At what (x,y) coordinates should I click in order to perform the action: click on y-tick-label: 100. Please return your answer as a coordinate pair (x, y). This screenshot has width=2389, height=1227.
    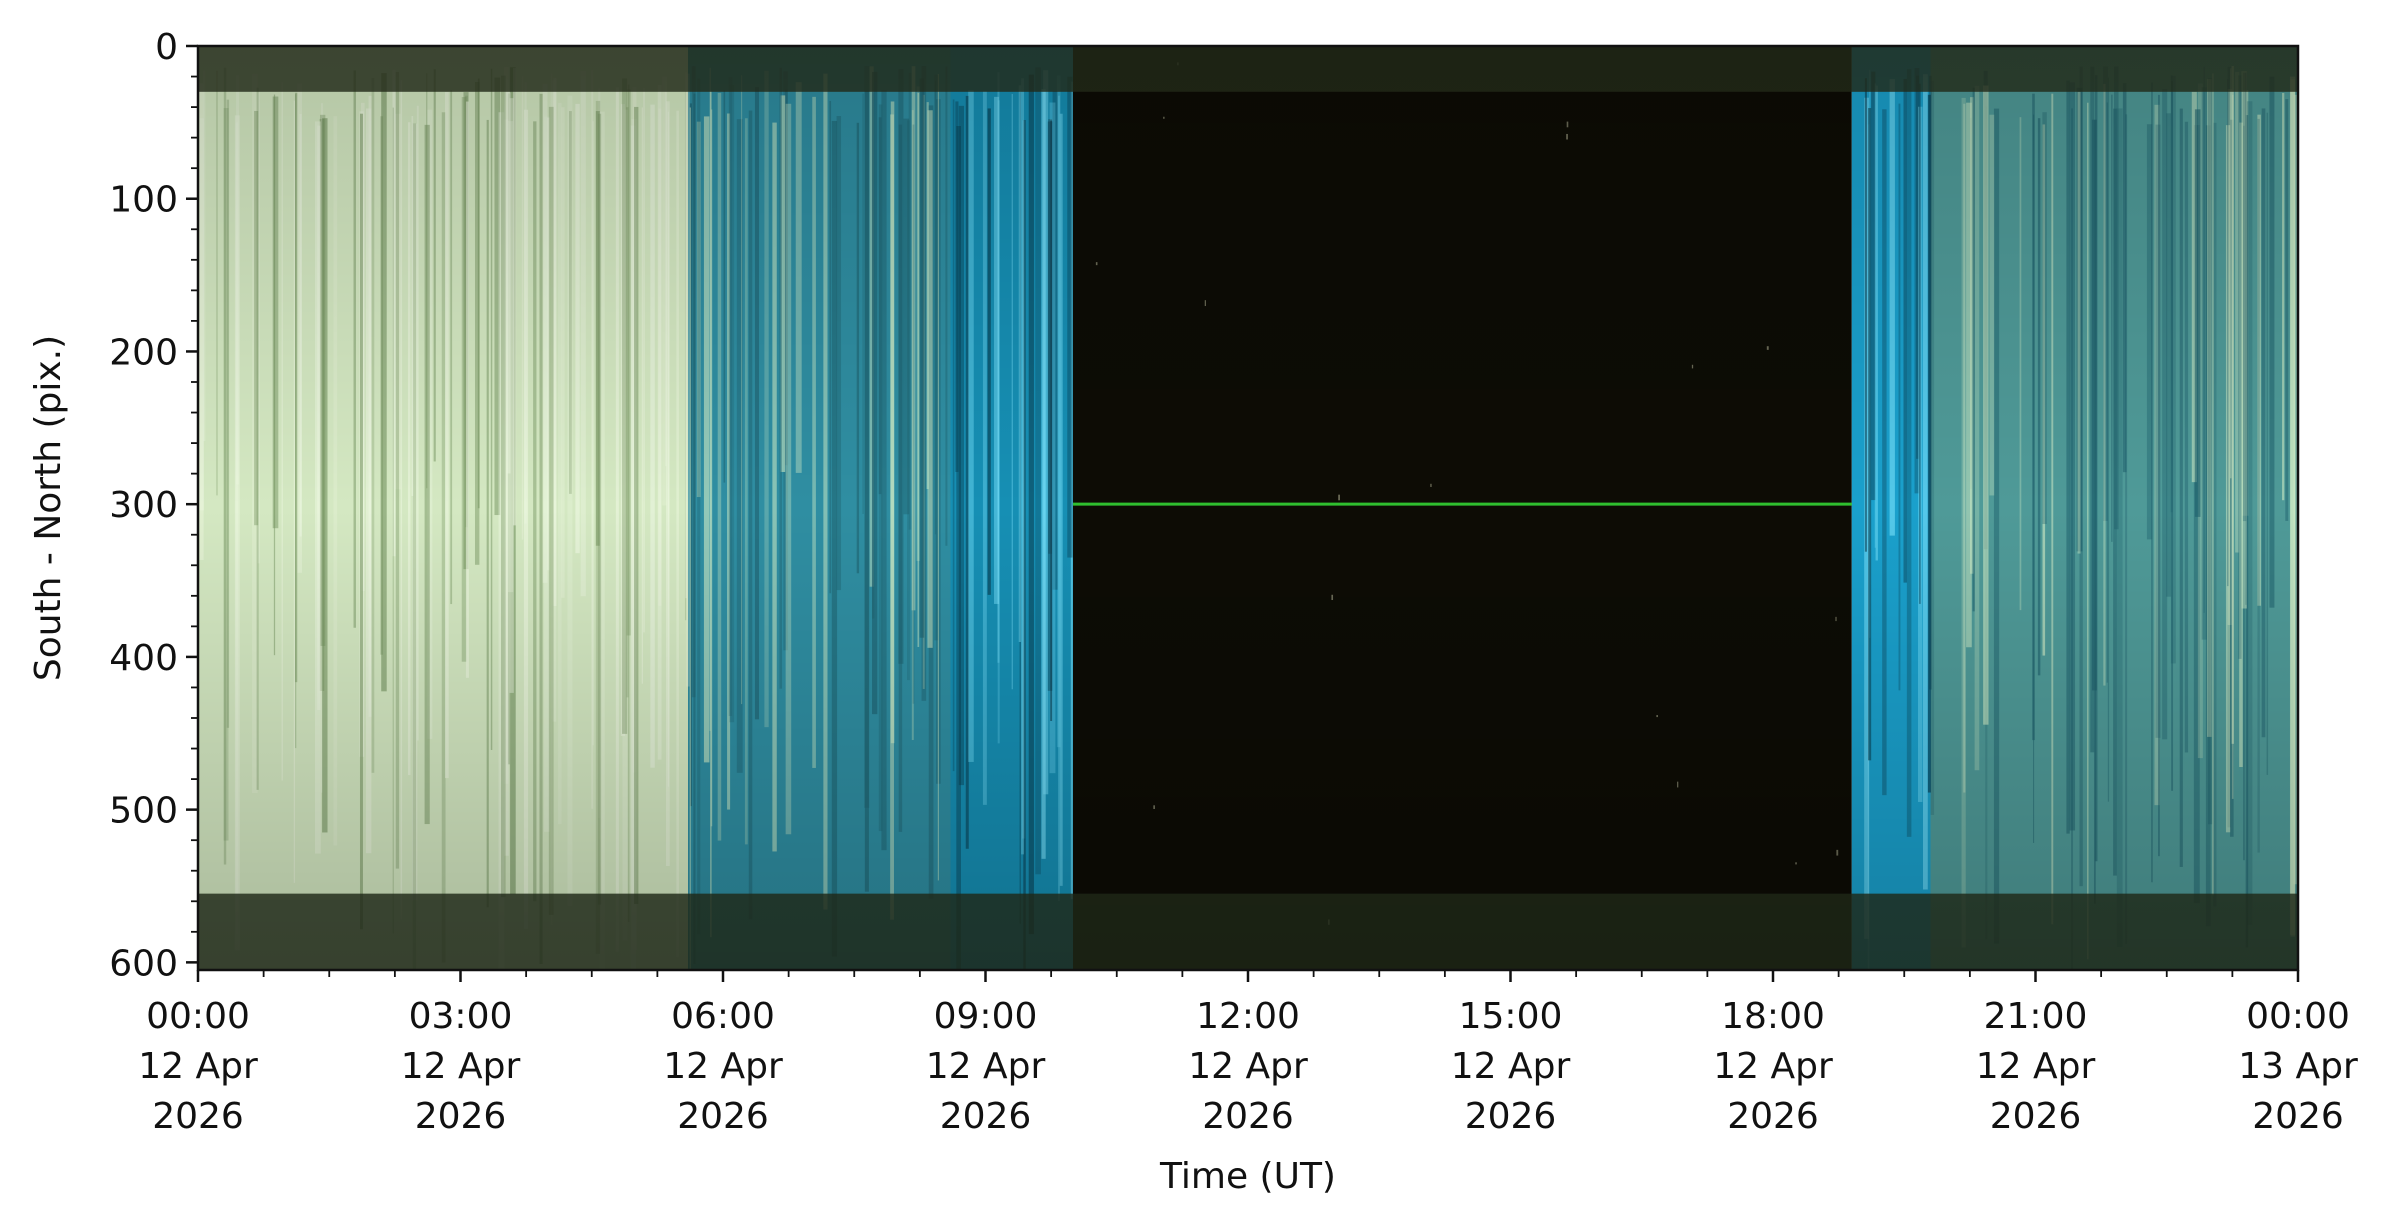
    Looking at the image, I should click on (143, 200).